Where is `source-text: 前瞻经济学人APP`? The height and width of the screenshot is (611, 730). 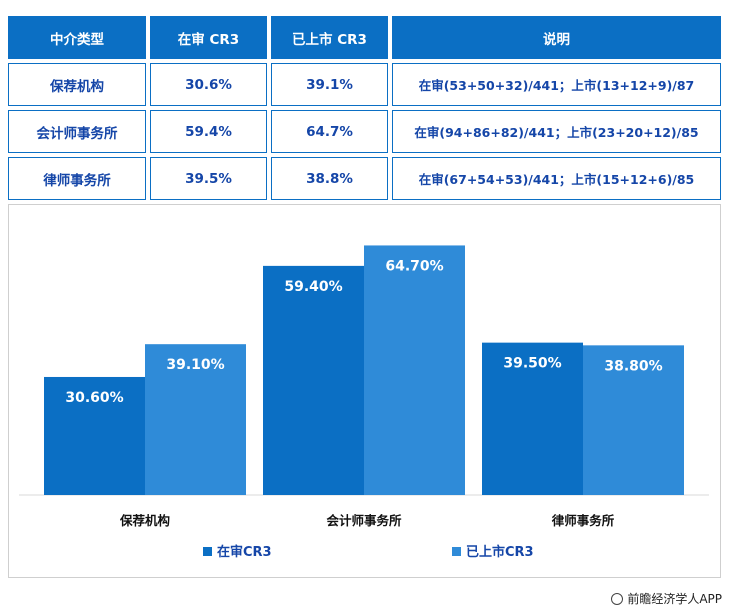 source-text: 前瞻经济学人APP is located at coordinates (674, 599).